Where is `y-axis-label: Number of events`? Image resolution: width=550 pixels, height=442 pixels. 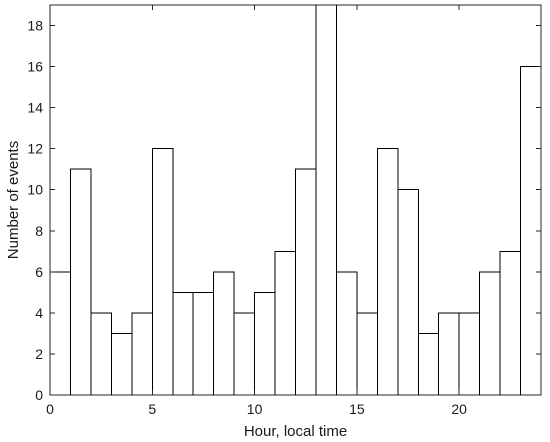
y-axis-label: Number of events is located at coordinates (13, 200).